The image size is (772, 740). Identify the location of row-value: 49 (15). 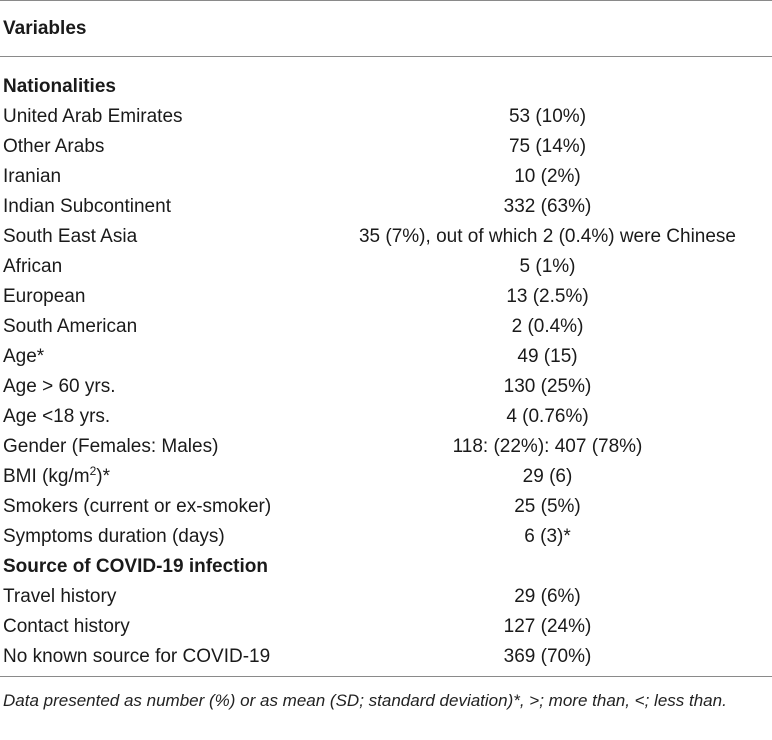
(547, 356).